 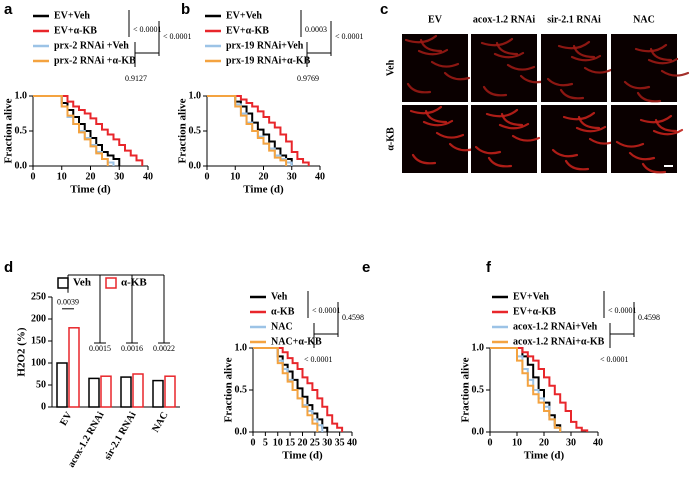 I want to click on panel-letter: c, so click(x=384, y=9).